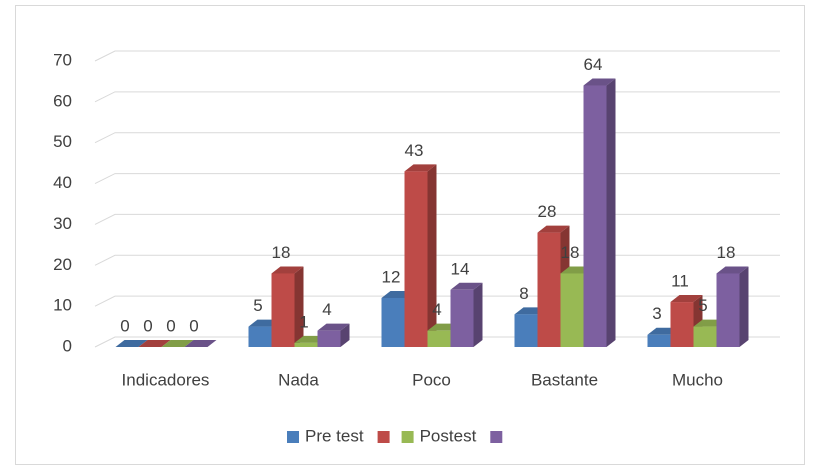 This screenshot has width=816, height=472. Describe the element at coordinates (62, 182) in the screenshot. I see `y-tick-label: 40` at that location.